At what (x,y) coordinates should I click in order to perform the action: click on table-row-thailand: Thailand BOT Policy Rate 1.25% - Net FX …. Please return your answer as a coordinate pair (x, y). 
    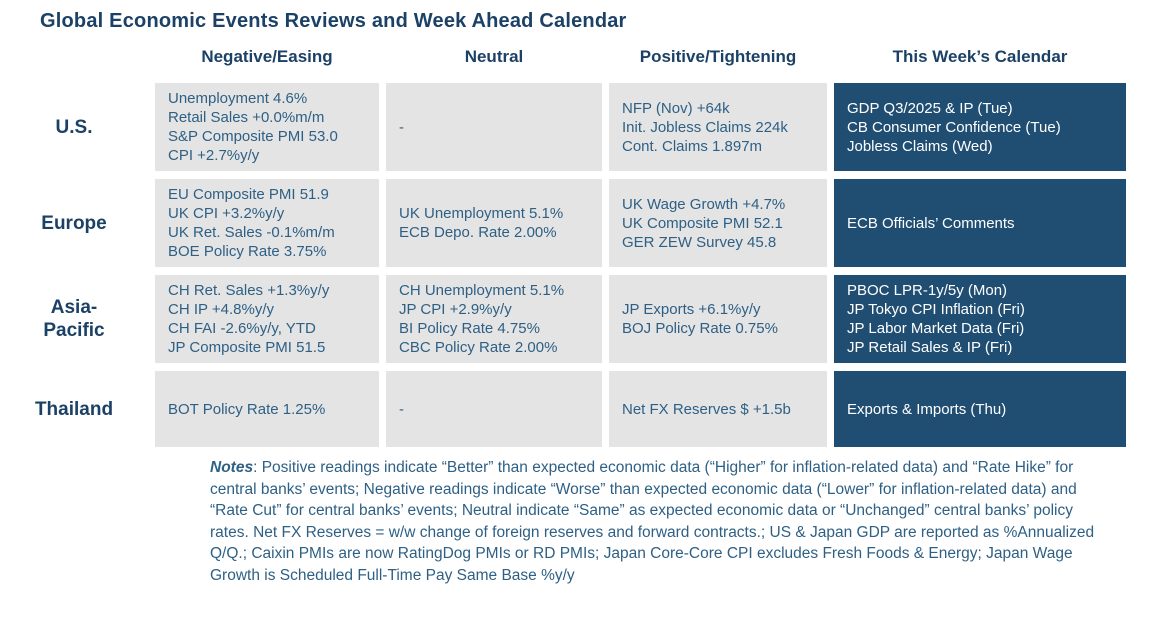
    Looking at the image, I should click on (563, 409).